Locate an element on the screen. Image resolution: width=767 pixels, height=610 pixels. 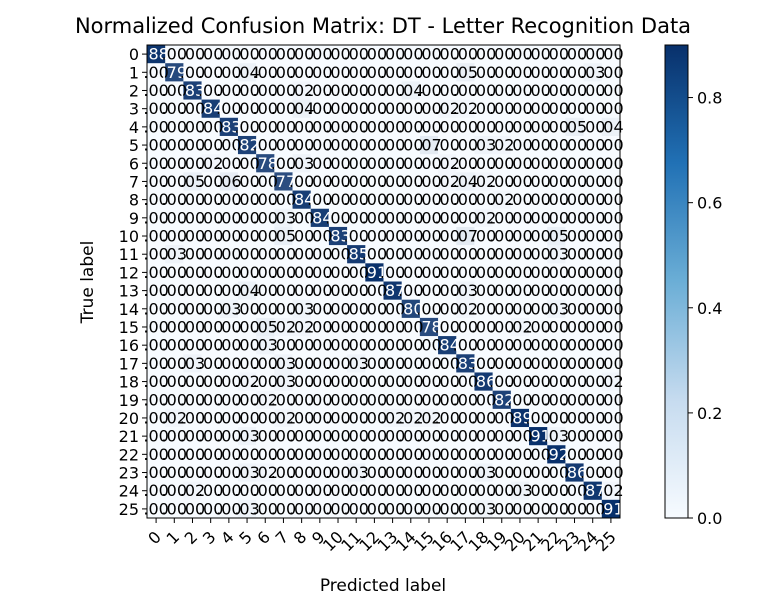
x-tick-label: 7 is located at coordinates (282, 537).